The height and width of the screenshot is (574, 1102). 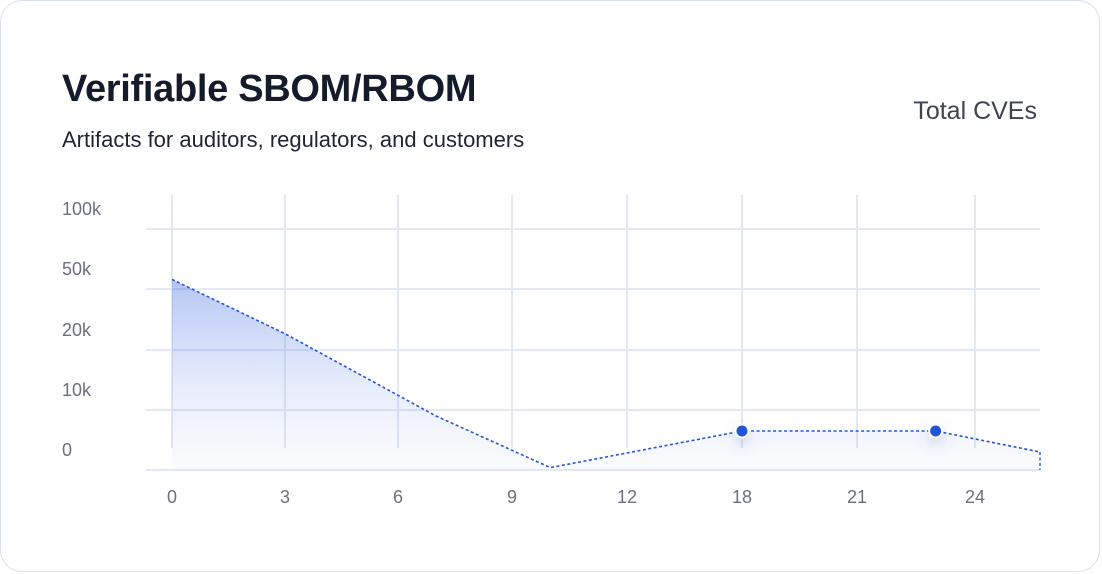 What do you see at coordinates (742, 497) in the screenshot?
I see `x-tick-18: 18` at bounding box center [742, 497].